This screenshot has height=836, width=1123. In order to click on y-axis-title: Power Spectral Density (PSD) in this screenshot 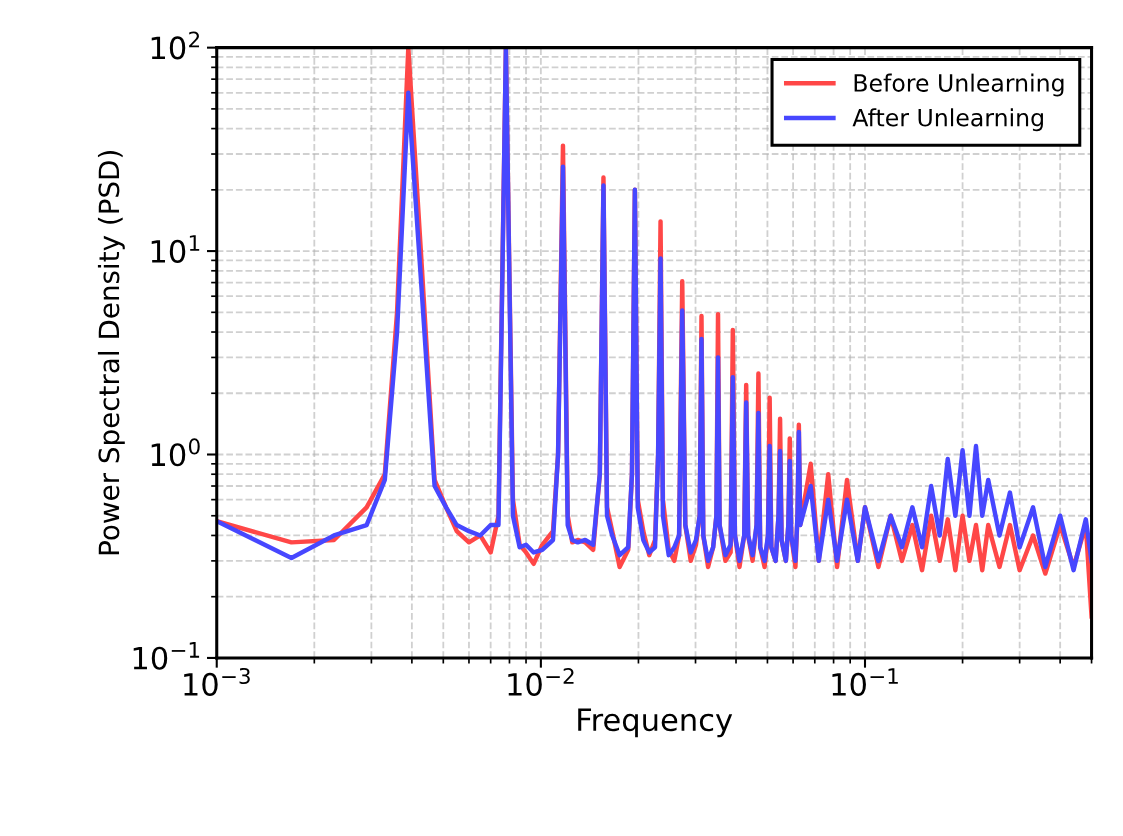, I will do `click(111, 353)`.